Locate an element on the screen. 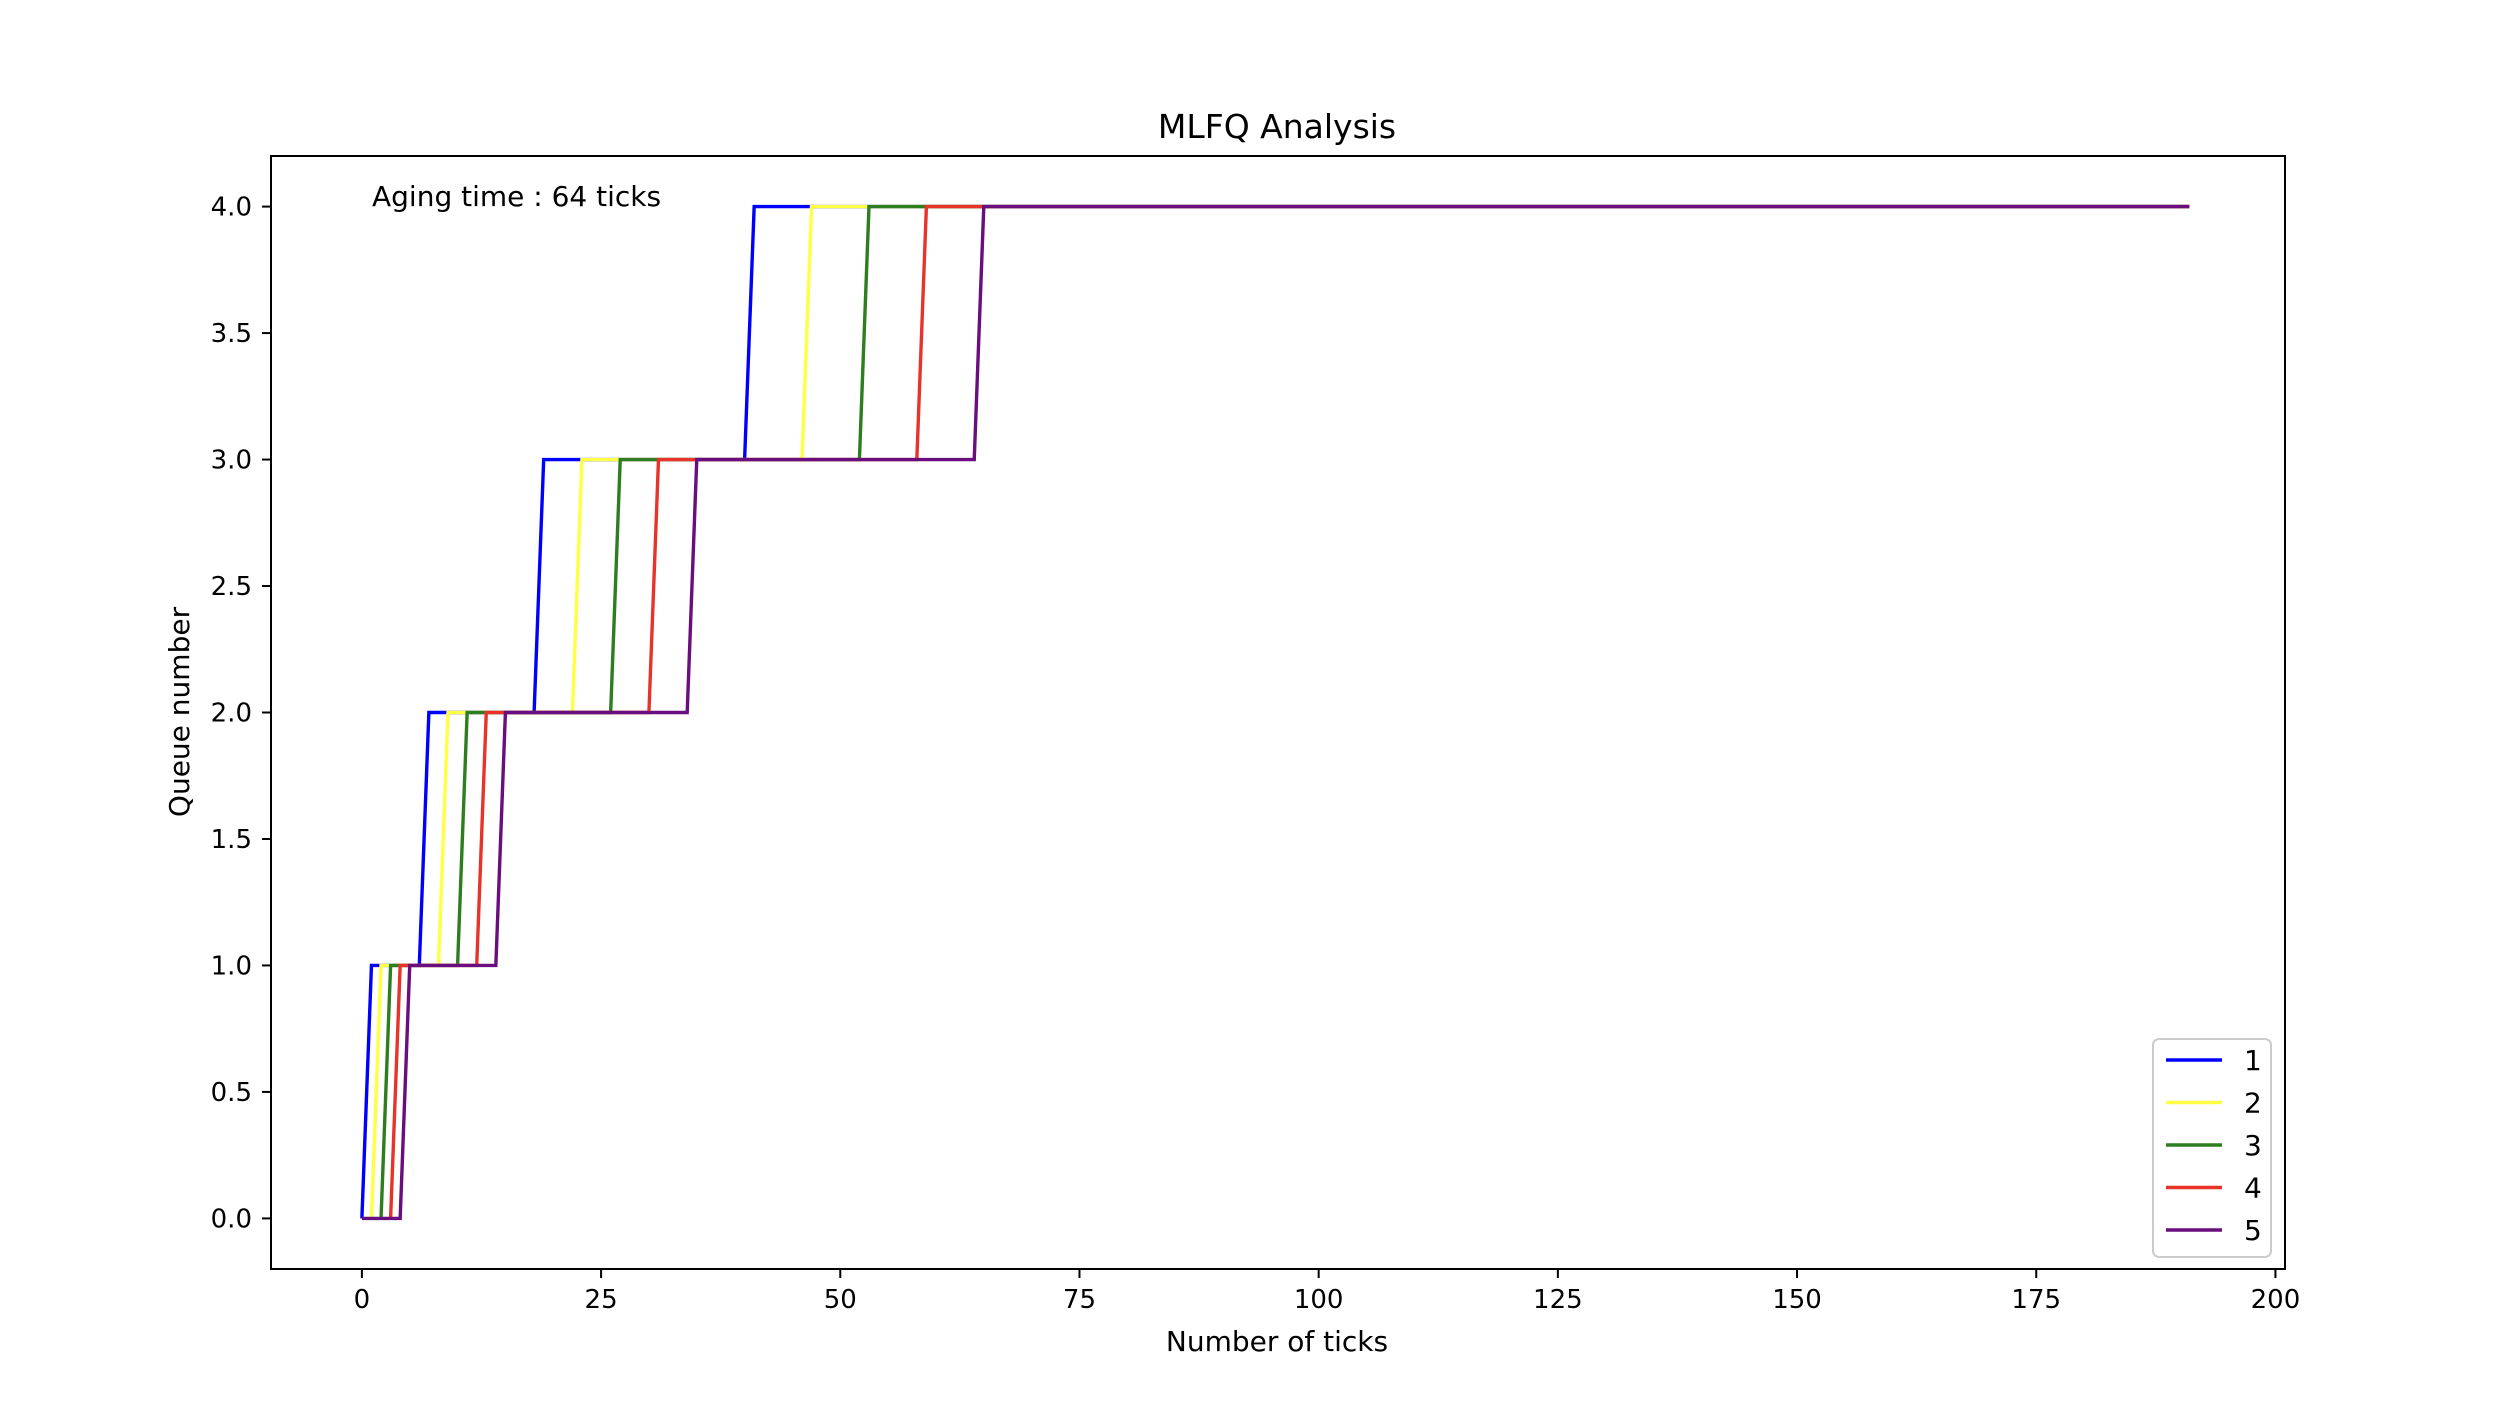 The height and width of the screenshot is (1402, 2498). x-tick-label: 75 is located at coordinates (1079, 1300).